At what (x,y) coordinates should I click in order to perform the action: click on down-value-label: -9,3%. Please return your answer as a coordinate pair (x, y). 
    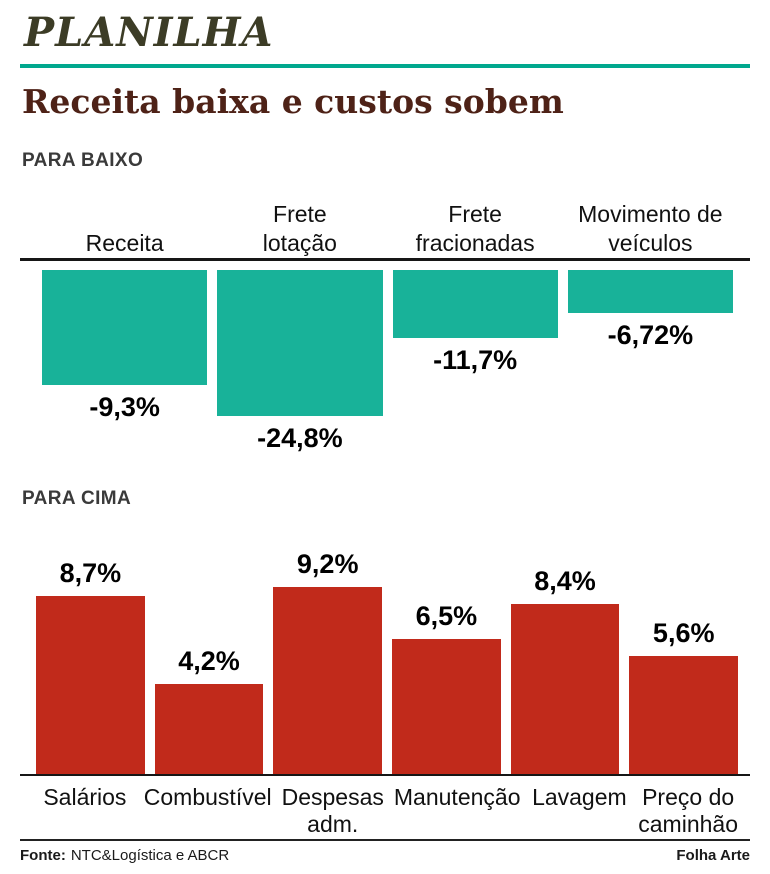
    Looking at the image, I should click on (124, 406).